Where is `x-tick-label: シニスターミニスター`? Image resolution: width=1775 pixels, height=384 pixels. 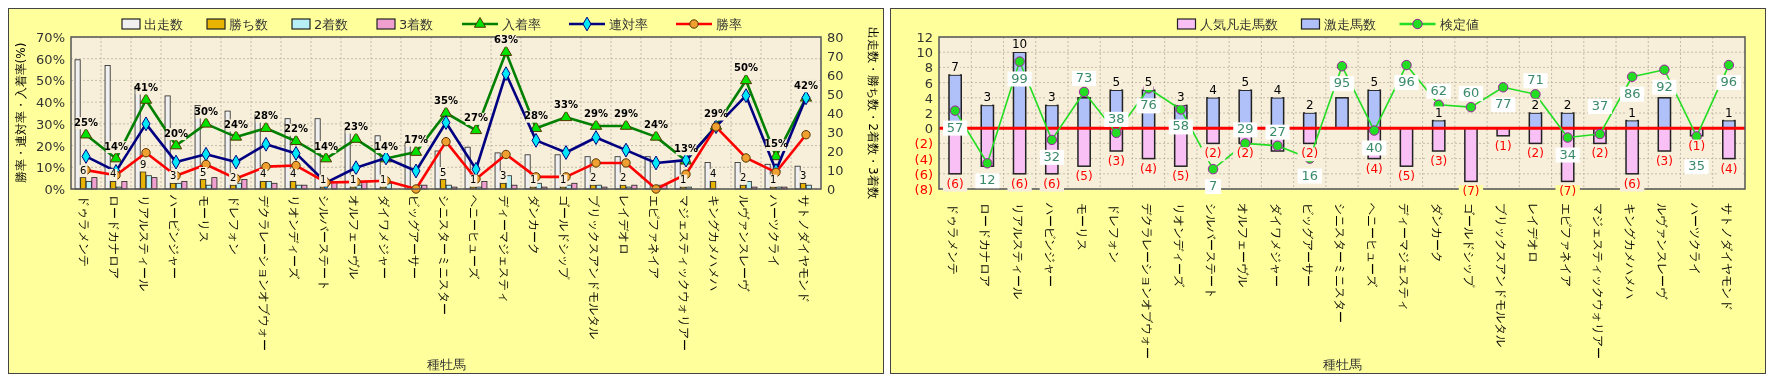 x-tick-label: シニスターミニスター is located at coordinates (1340, 263).